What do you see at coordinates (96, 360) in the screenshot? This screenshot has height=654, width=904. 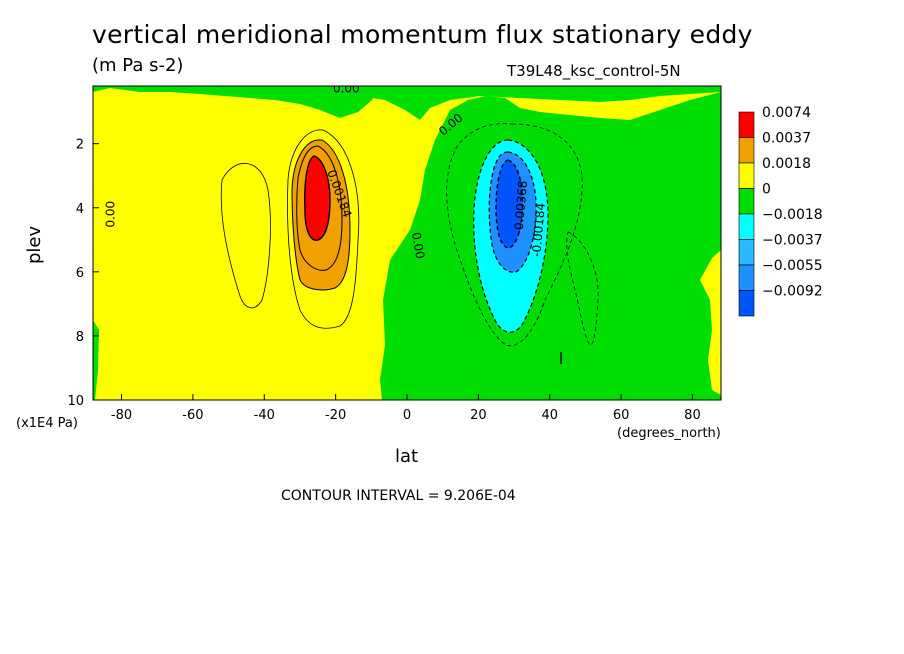 I see `green-strip-left` at bounding box center [96, 360].